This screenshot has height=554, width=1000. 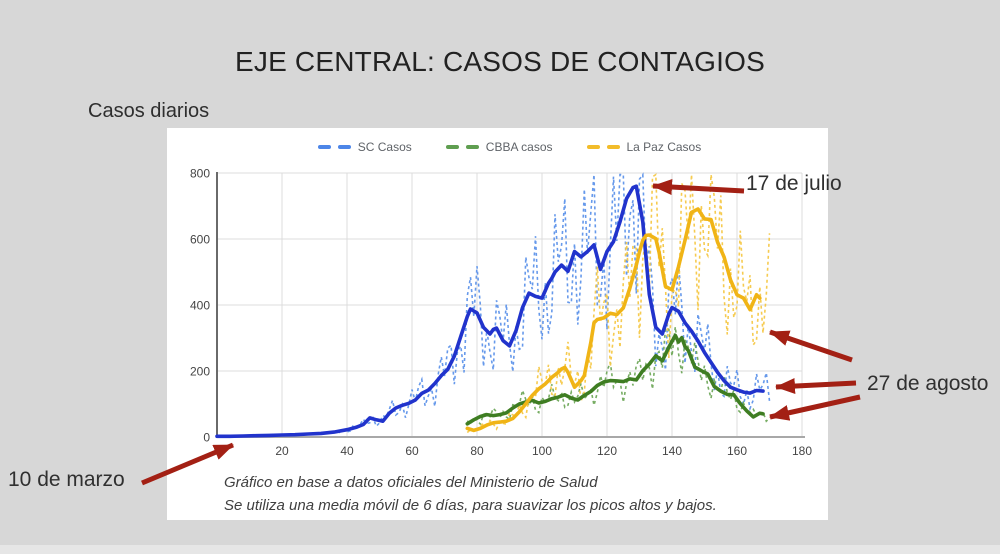 I want to click on chart-legend: SC Casos CBBA casos La Paz Casos, so click(x=509, y=147).